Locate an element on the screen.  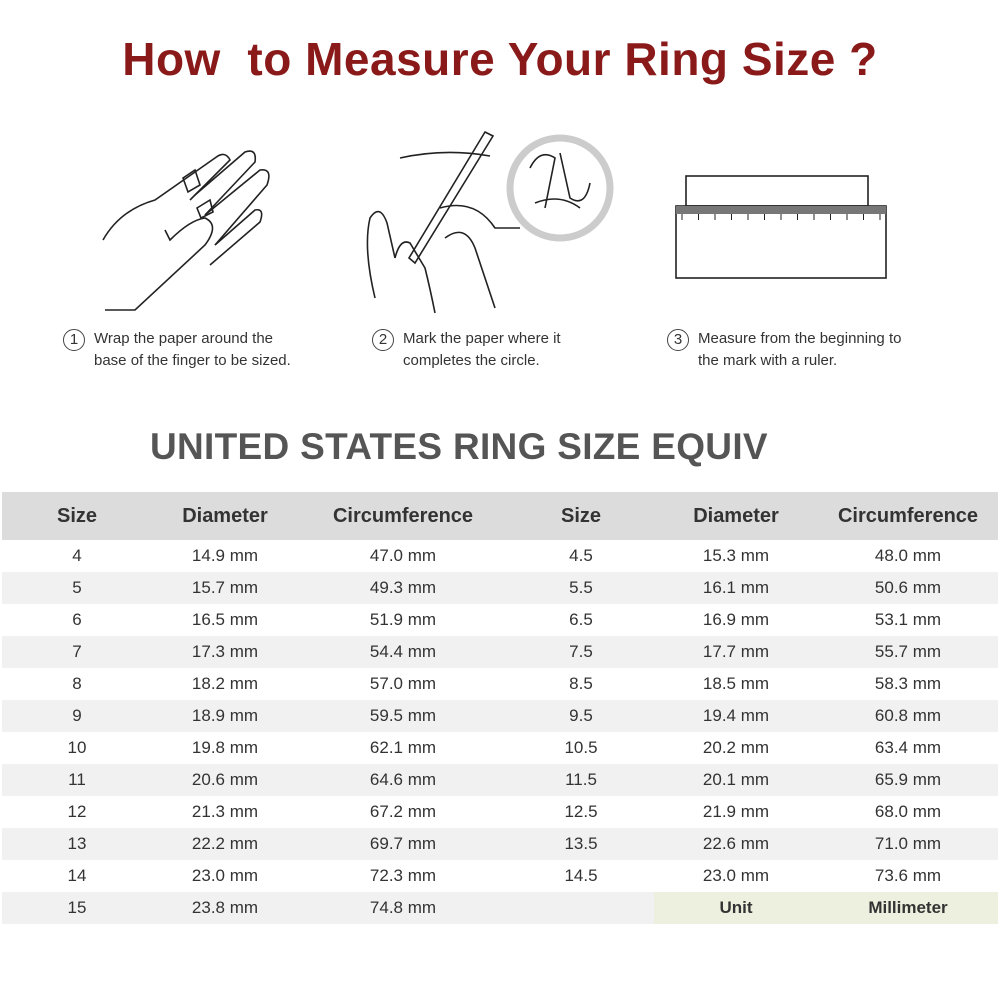
table-cell: 9 is located at coordinates (77, 715).